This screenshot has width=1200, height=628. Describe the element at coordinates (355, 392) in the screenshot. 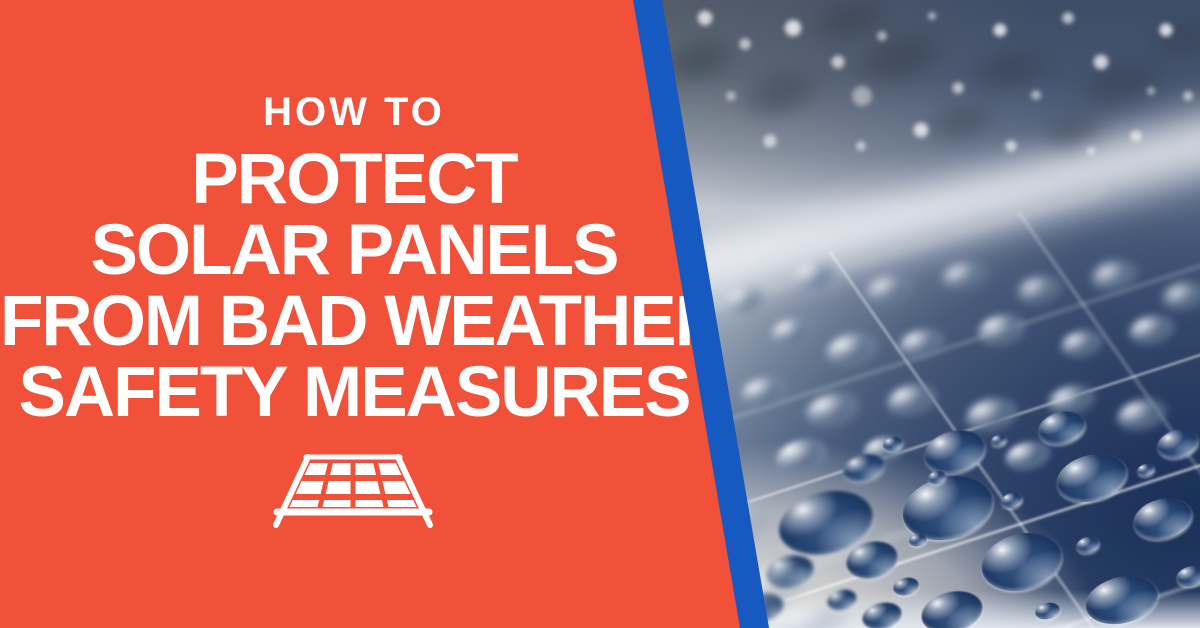

I see `title-line-4: SAFETY MEASURES` at that location.